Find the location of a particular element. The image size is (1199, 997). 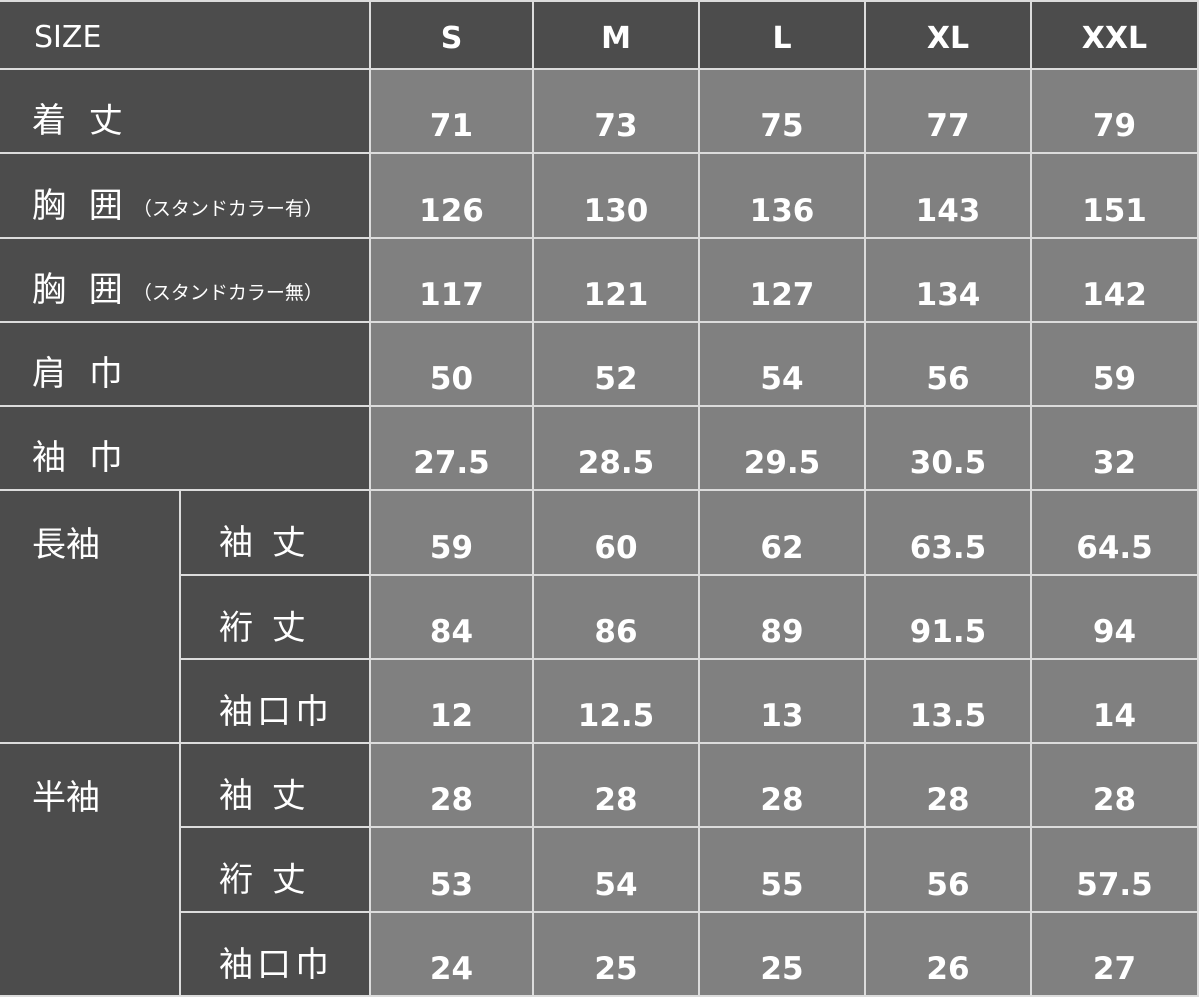

value-cell: 13.5 is located at coordinates (948, 701).